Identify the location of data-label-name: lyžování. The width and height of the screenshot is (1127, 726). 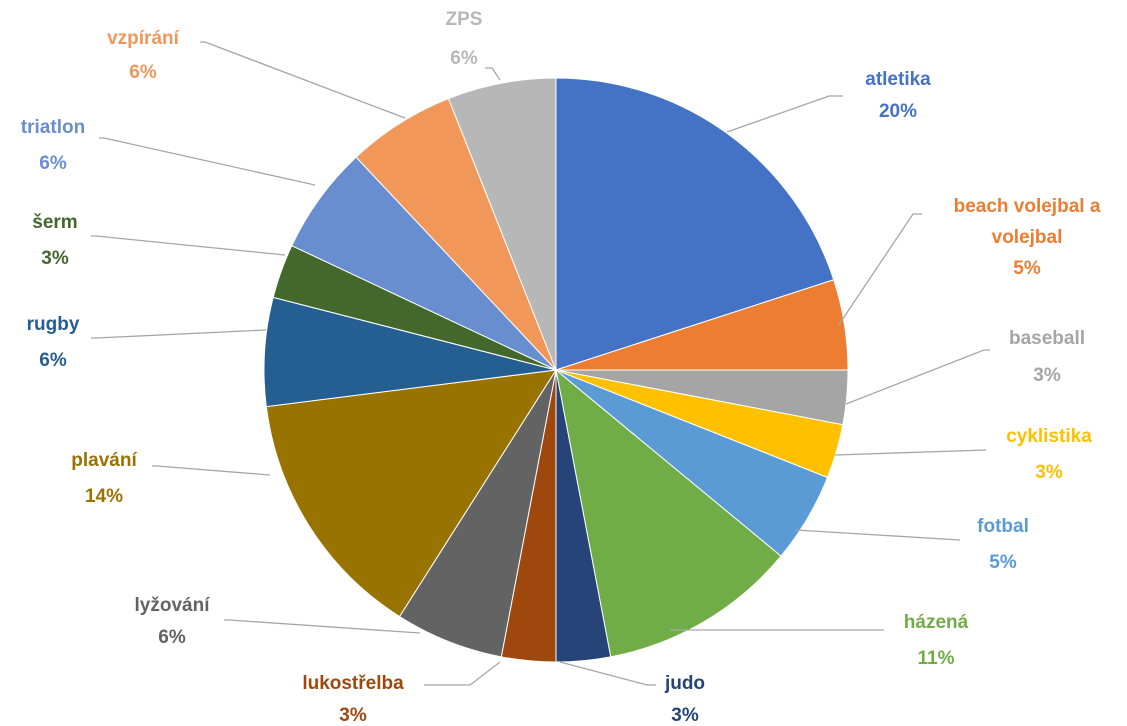
(173, 605).